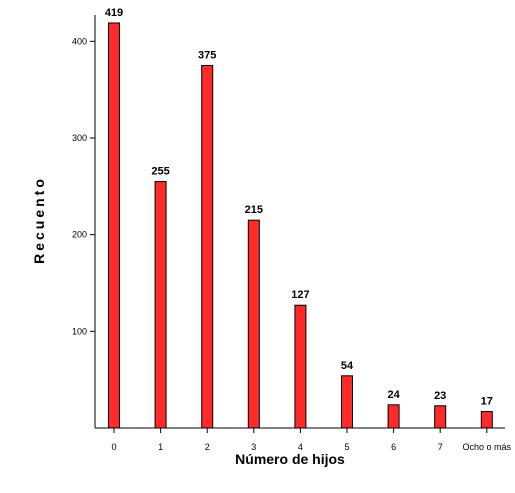  What do you see at coordinates (300, 295) in the screenshot?
I see `data-label-4: 127` at bounding box center [300, 295].